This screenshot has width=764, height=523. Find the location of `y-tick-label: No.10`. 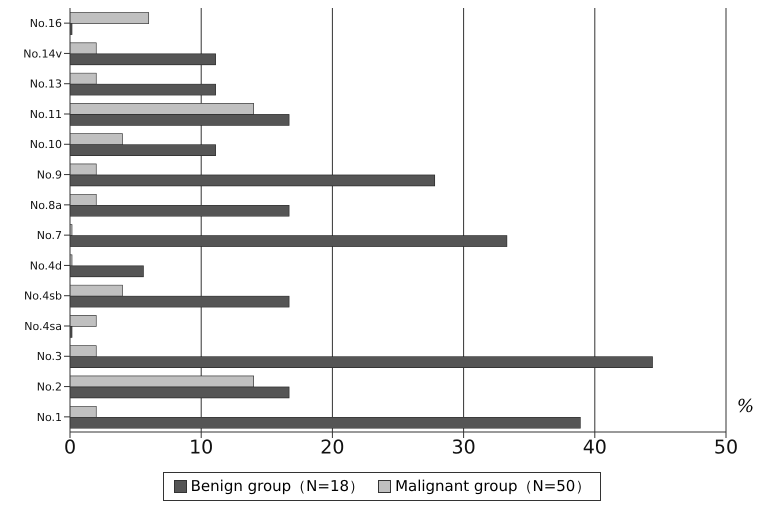

y-tick-label: No.10 is located at coordinates (46, 145).